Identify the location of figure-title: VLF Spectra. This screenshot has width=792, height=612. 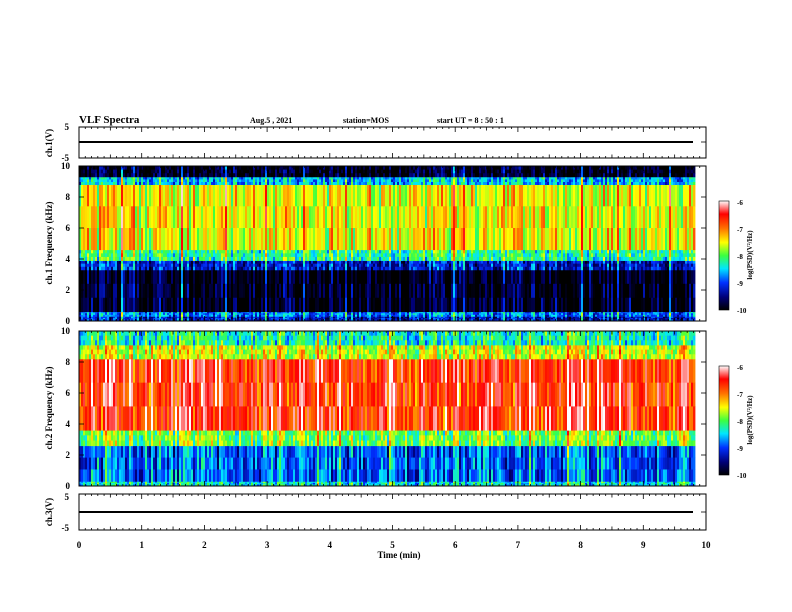
(109, 120).